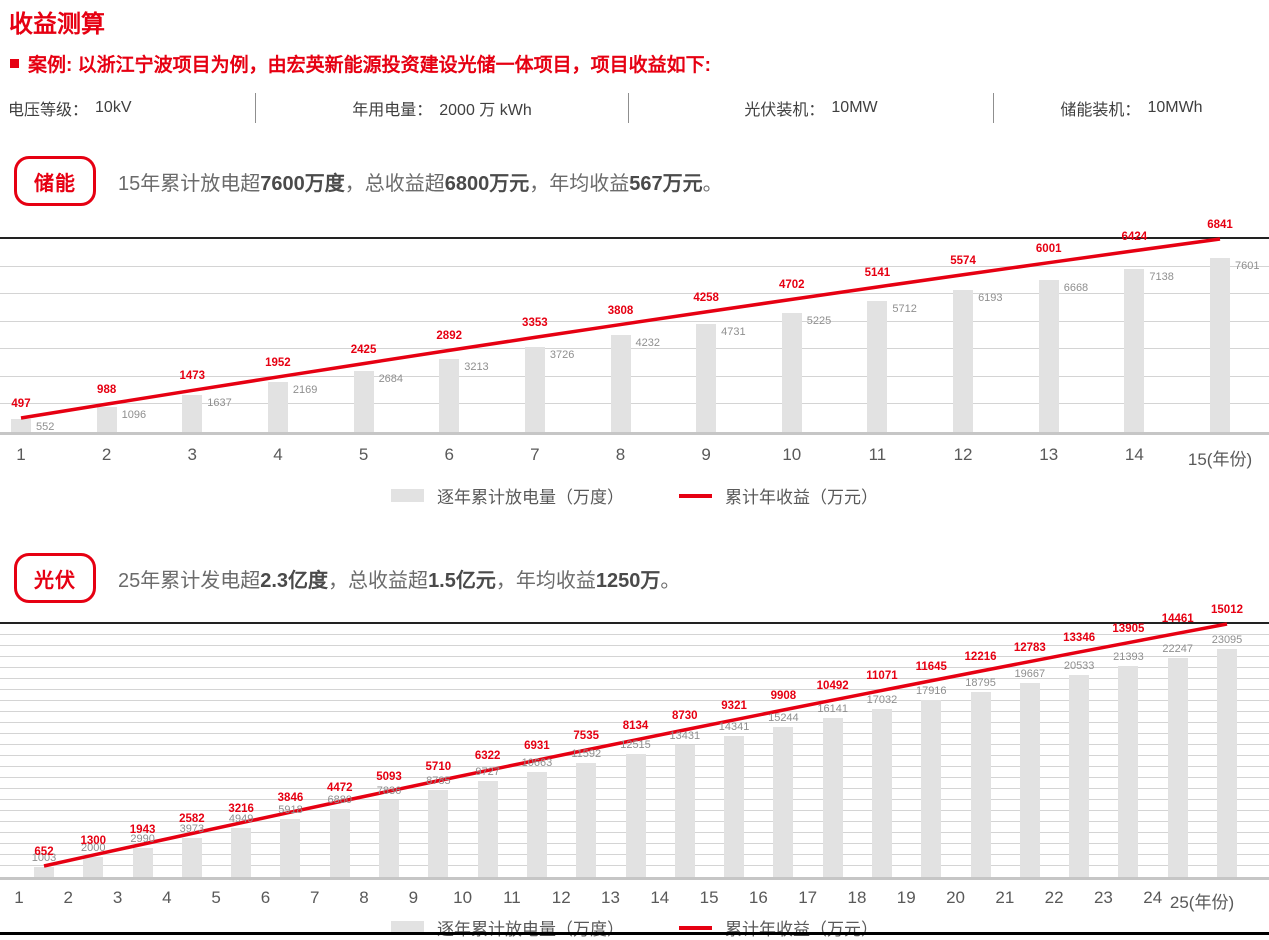  What do you see at coordinates (685, 735) in the screenshot?
I see `bar-value-label: 13431` at bounding box center [685, 735].